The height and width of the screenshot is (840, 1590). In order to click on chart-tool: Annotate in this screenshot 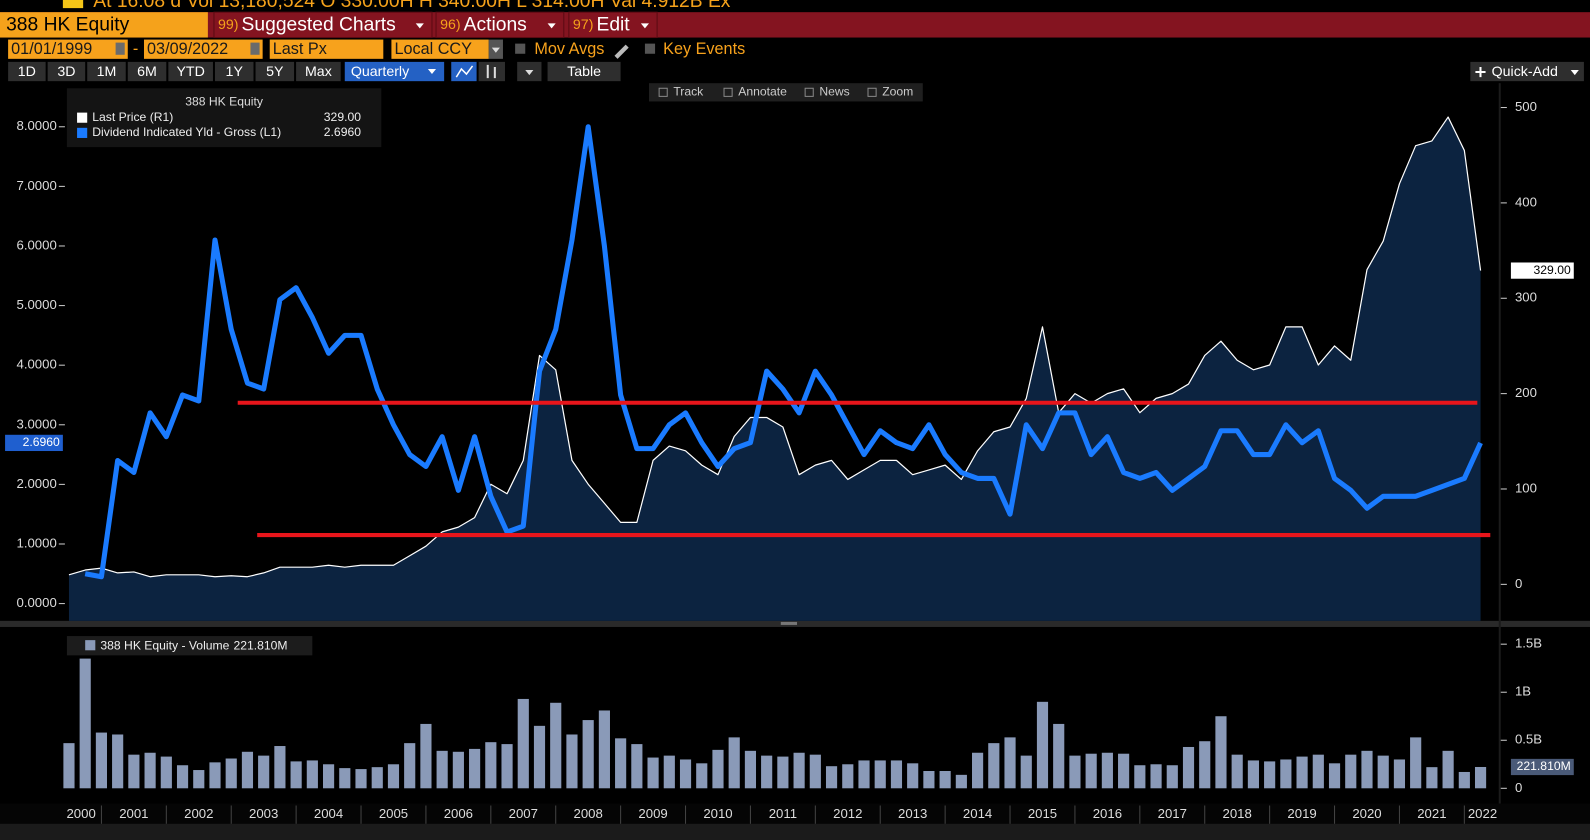, I will do `click(762, 92)`.